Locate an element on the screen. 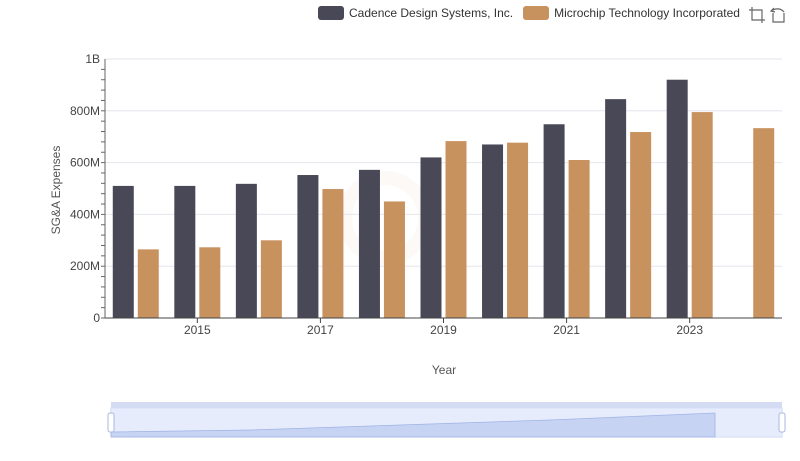  bar-microchip-2015 is located at coordinates (210, 282).